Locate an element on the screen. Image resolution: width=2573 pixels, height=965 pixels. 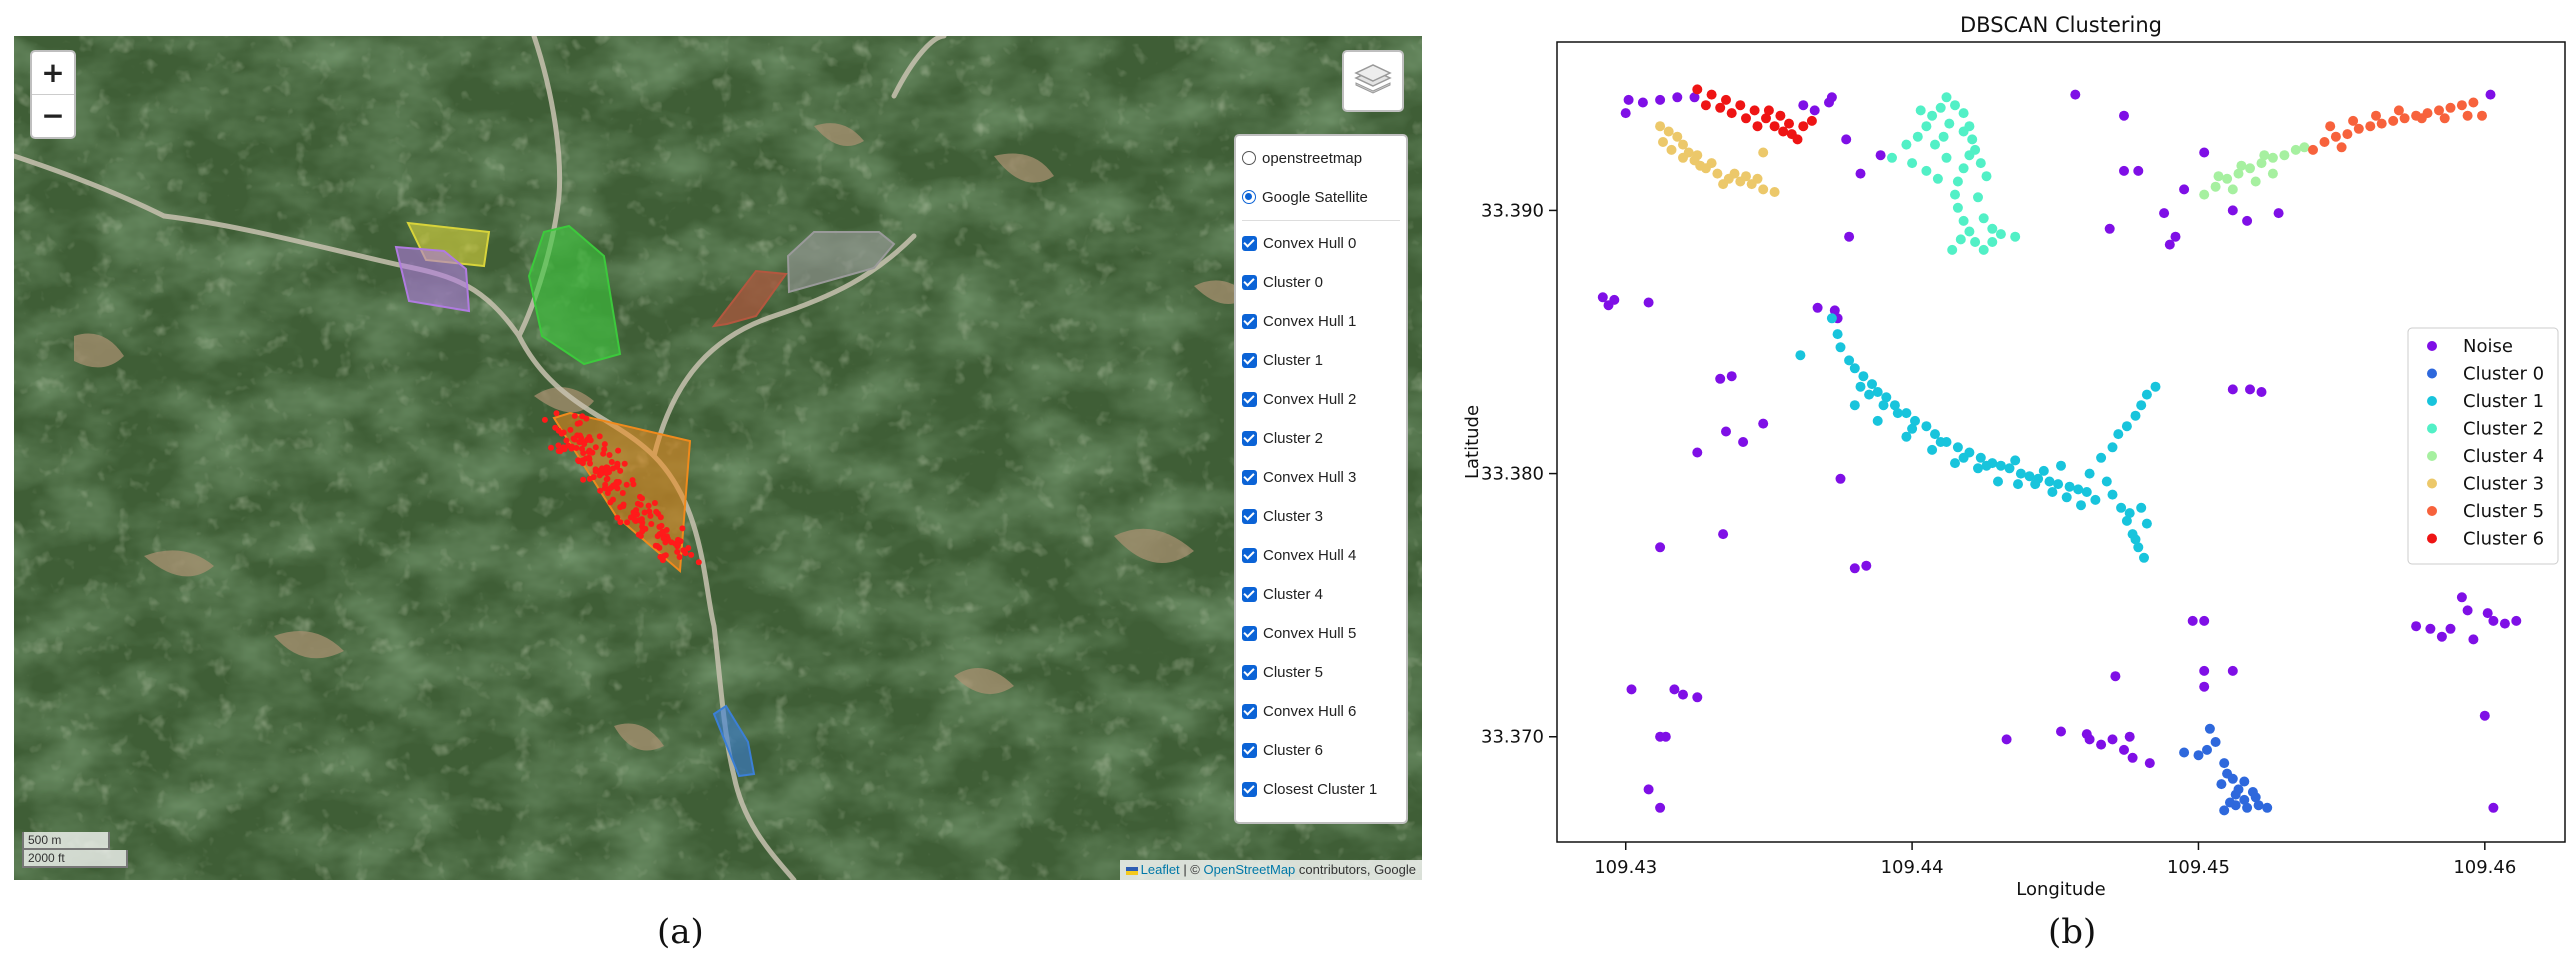
overlay-item: Cluster 5 is located at coordinates (1282, 672).